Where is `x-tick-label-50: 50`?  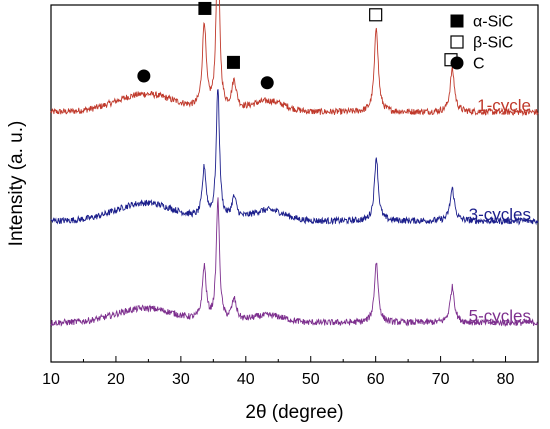 x-tick-label-50: 50 is located at coordinates (311, 379).